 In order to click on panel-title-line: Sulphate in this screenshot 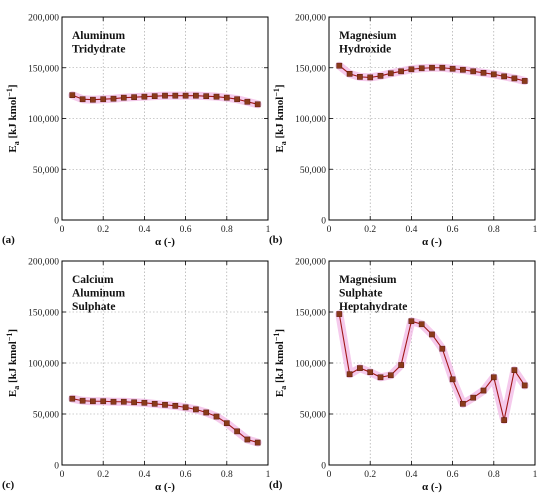, I will do `click(93, 307)`.